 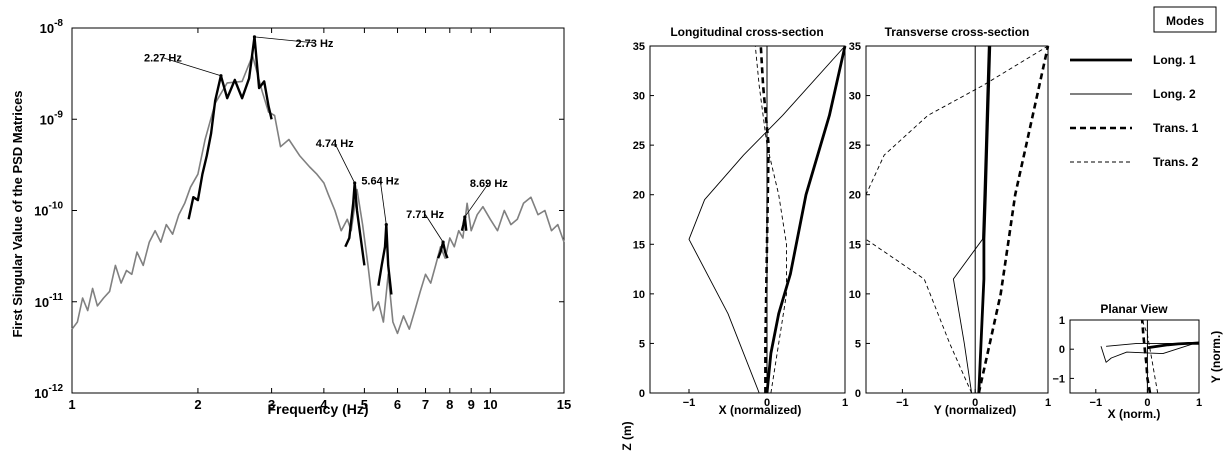 I want to click on transverse-title: Transverse cross-section, so click(x=957, y=32).